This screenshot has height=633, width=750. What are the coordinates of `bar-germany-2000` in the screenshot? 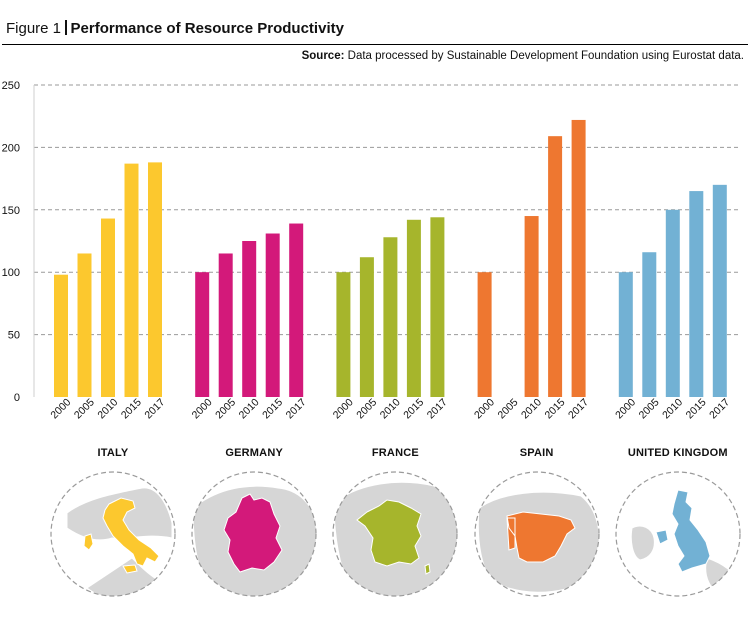 It's located at (202, 334).